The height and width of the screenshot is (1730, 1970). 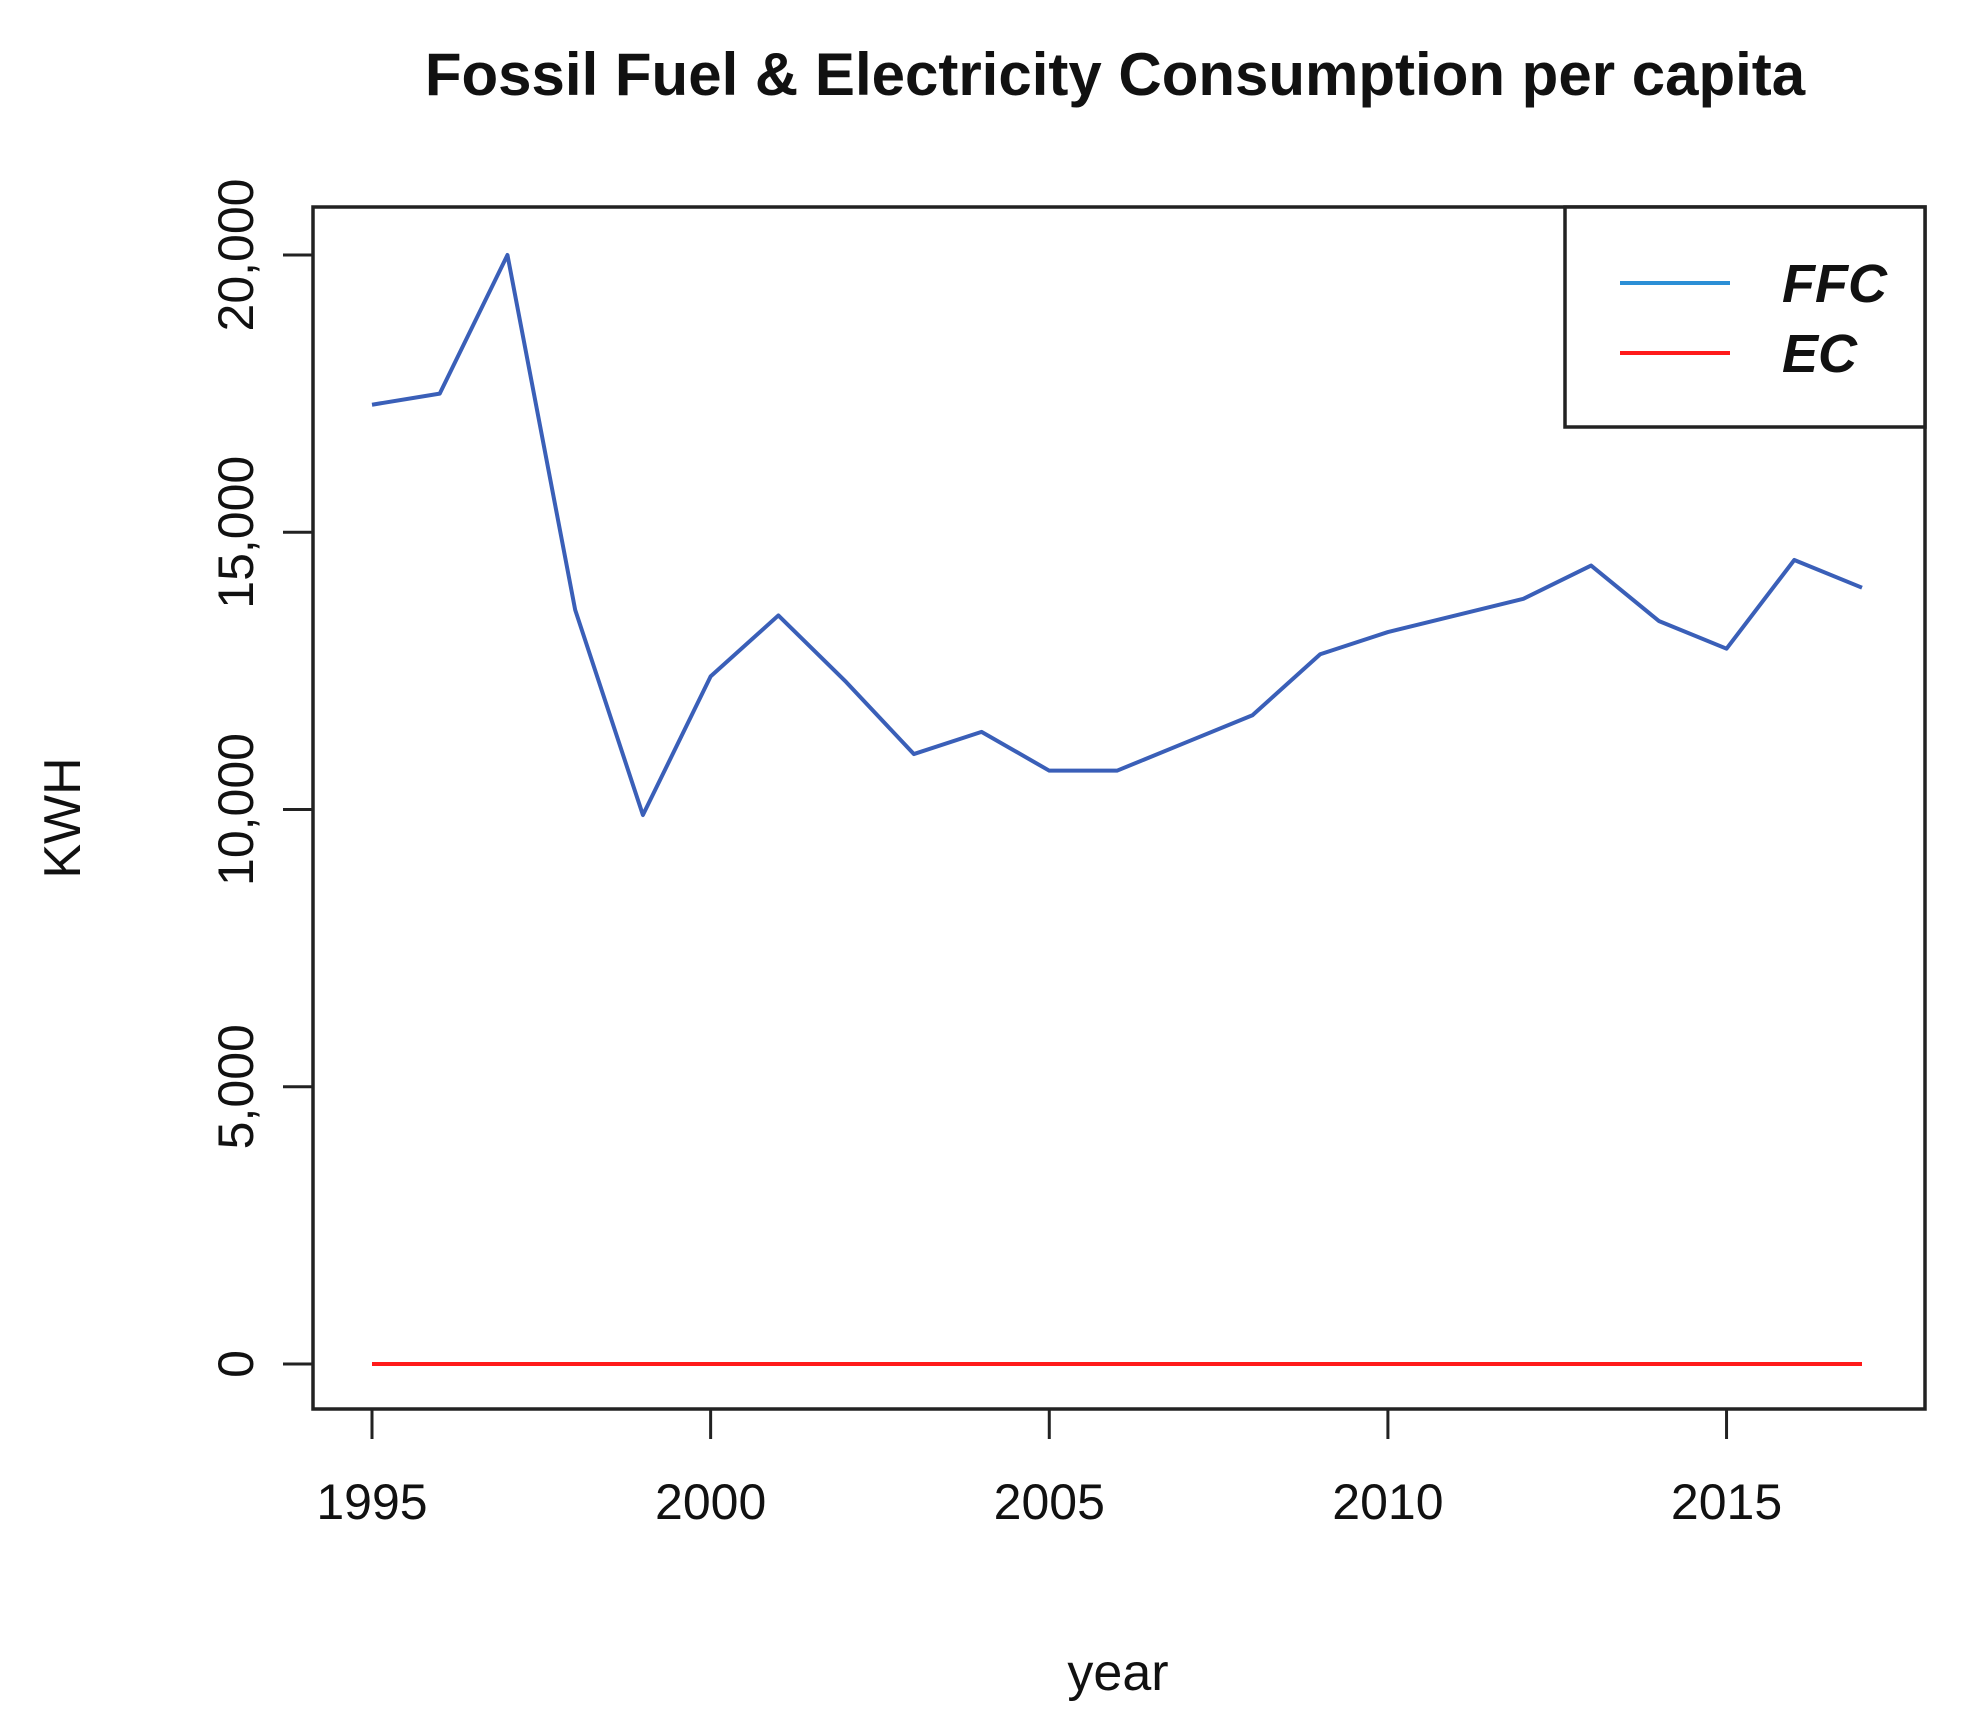 What do you see at coordinates (1049, 1502) in the screenshot?
I see `x-tick-label: 2005` at bounding box center [1049, 1502].